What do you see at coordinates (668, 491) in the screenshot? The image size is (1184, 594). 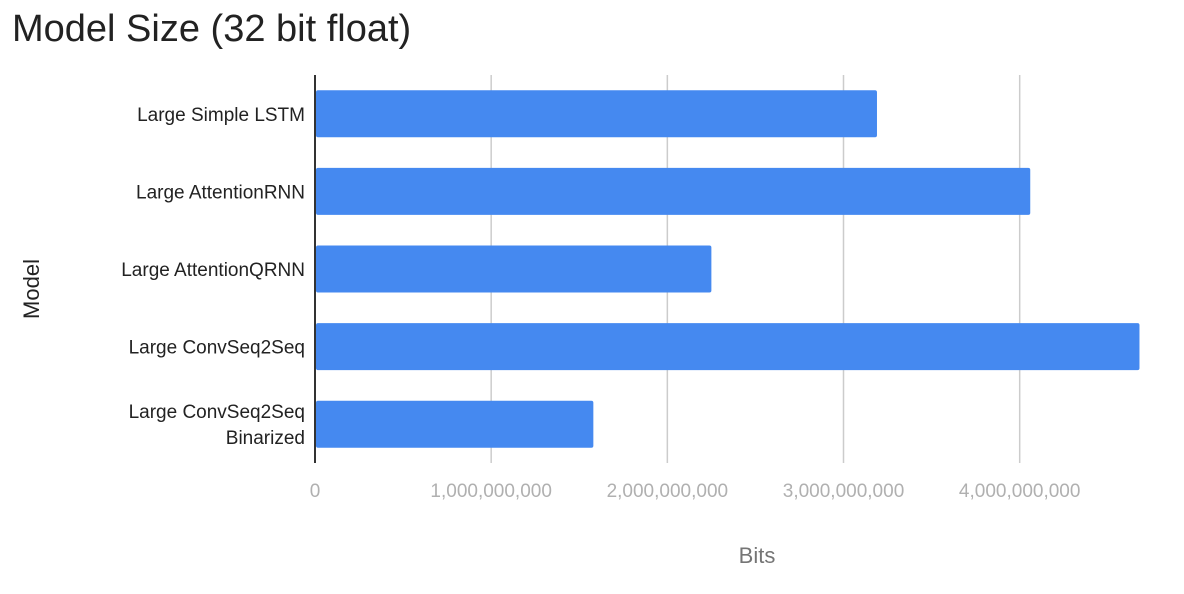 I see `x-tick-label: 2,000,000,000` at bounding box center [668, 491].